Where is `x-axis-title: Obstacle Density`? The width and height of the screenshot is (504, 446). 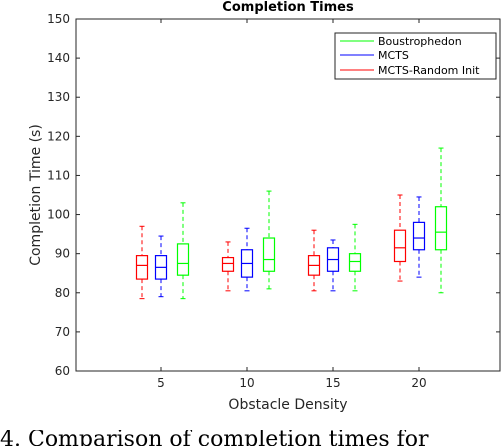
x-axis-title: Obstacle Density is located at coordinates (287, 405).